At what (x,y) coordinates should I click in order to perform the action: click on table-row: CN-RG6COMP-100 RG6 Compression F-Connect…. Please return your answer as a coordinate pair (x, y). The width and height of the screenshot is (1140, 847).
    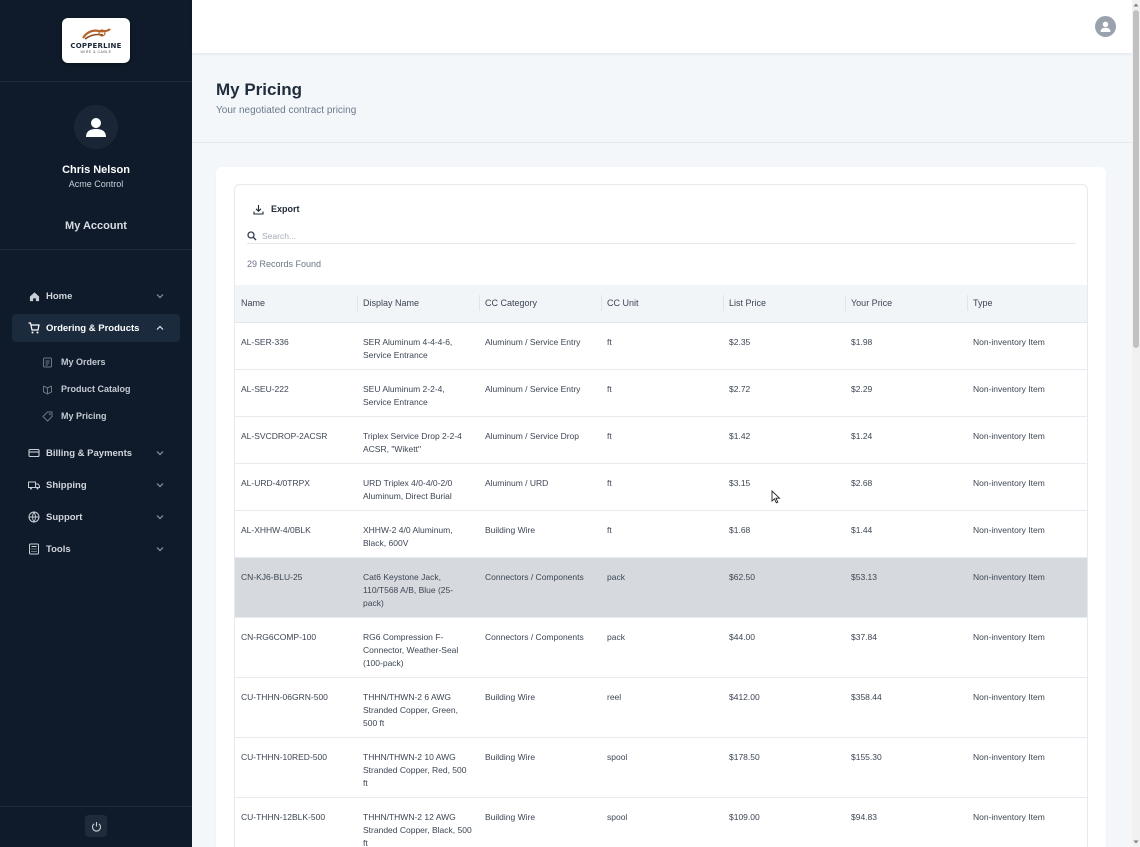
    Looking at the image, I should click on (661, 647).